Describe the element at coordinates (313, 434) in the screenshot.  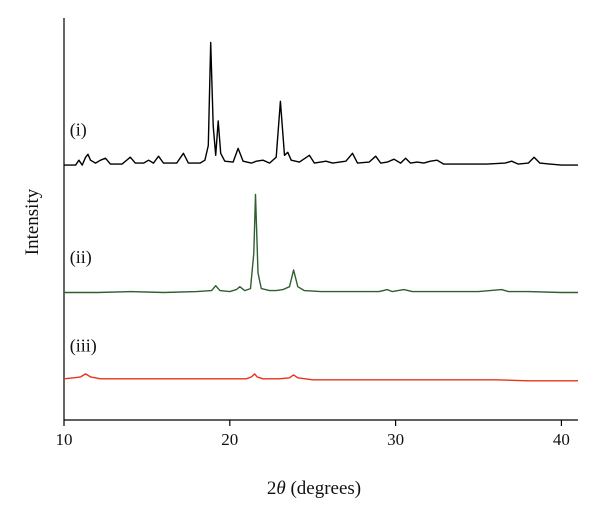
I see `x-axis-ticks: 10 20 30 40` at that location.